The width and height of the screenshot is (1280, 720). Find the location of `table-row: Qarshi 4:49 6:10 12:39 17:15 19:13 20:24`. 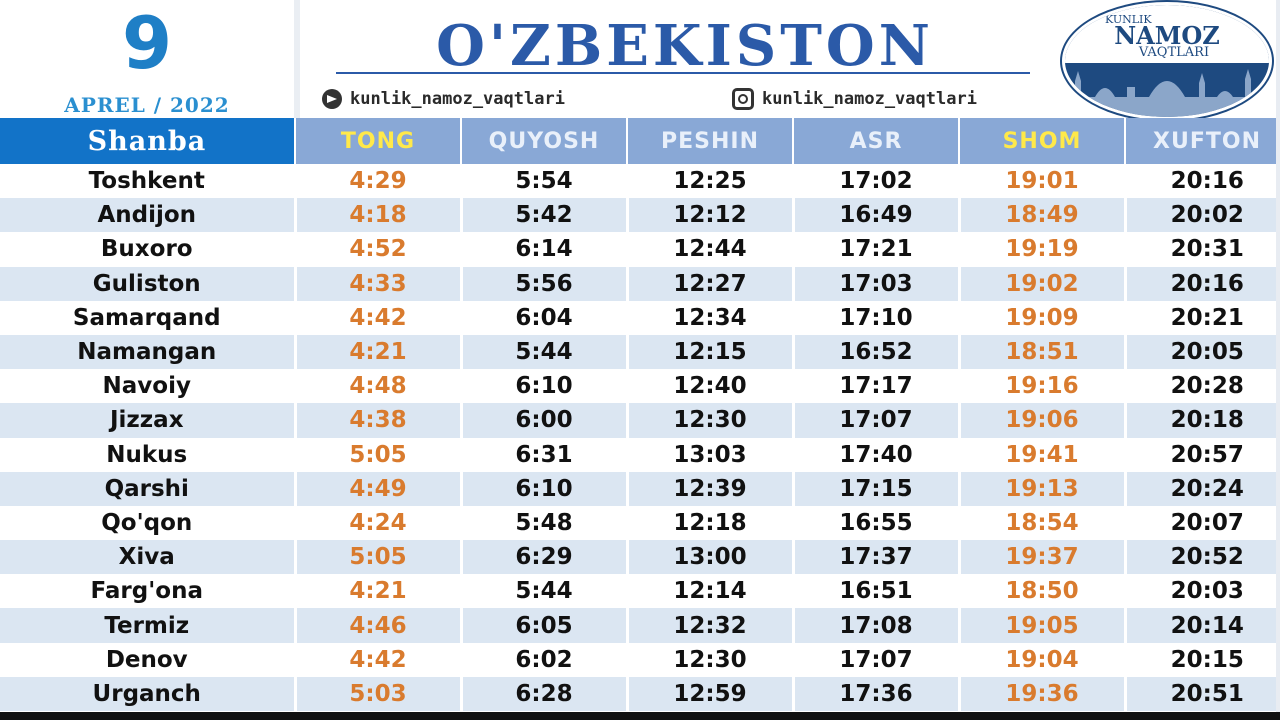

table-row: Qarshi 4:49 6:10 12:39 17:15 19:13 20:24 is located at coordinates (640, 488).